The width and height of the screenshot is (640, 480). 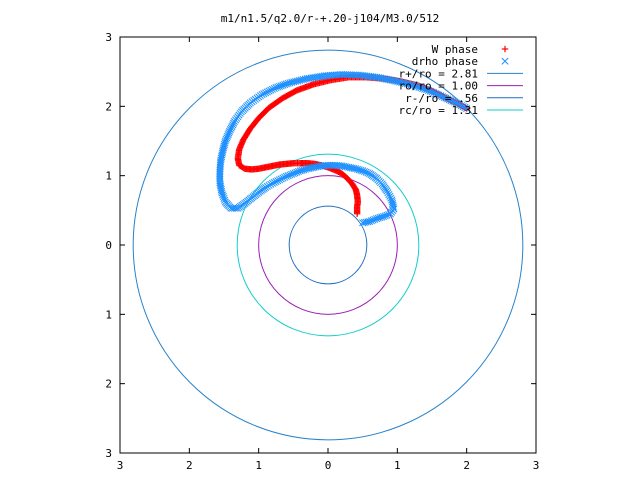 What do you see at coordinates (438, 73) in the screenshot?
I see `legend-label: r+/ro = 2.81` at bounding box center [438, 73].